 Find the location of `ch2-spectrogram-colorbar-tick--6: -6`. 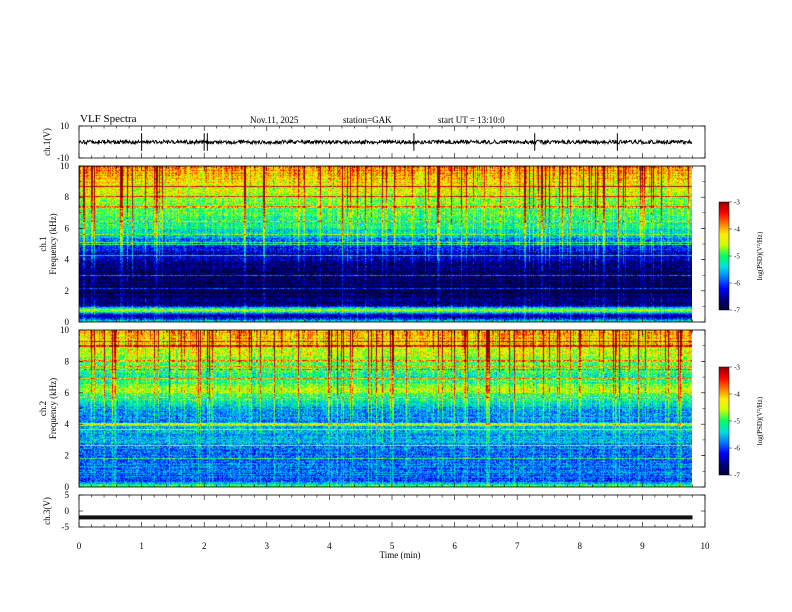

ch2-spectrogram-colorbar-tick--6: -6 is located at coordinates (737, 449).